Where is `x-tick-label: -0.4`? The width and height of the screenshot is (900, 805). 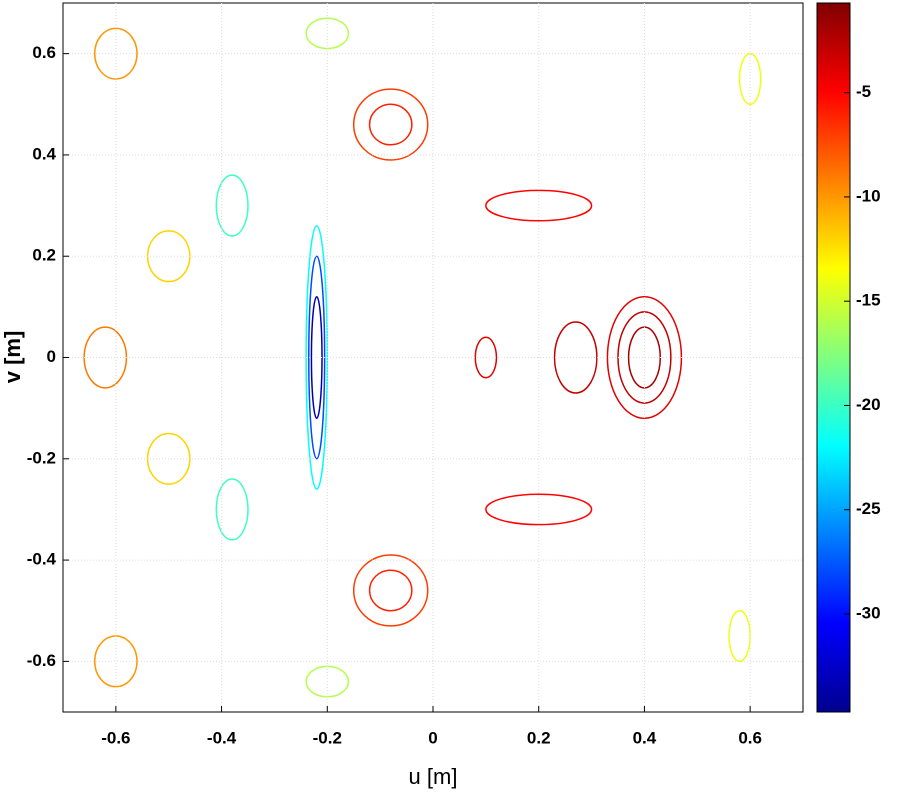 x-tick-label: -0.4 is located at coordinates (222, 737).